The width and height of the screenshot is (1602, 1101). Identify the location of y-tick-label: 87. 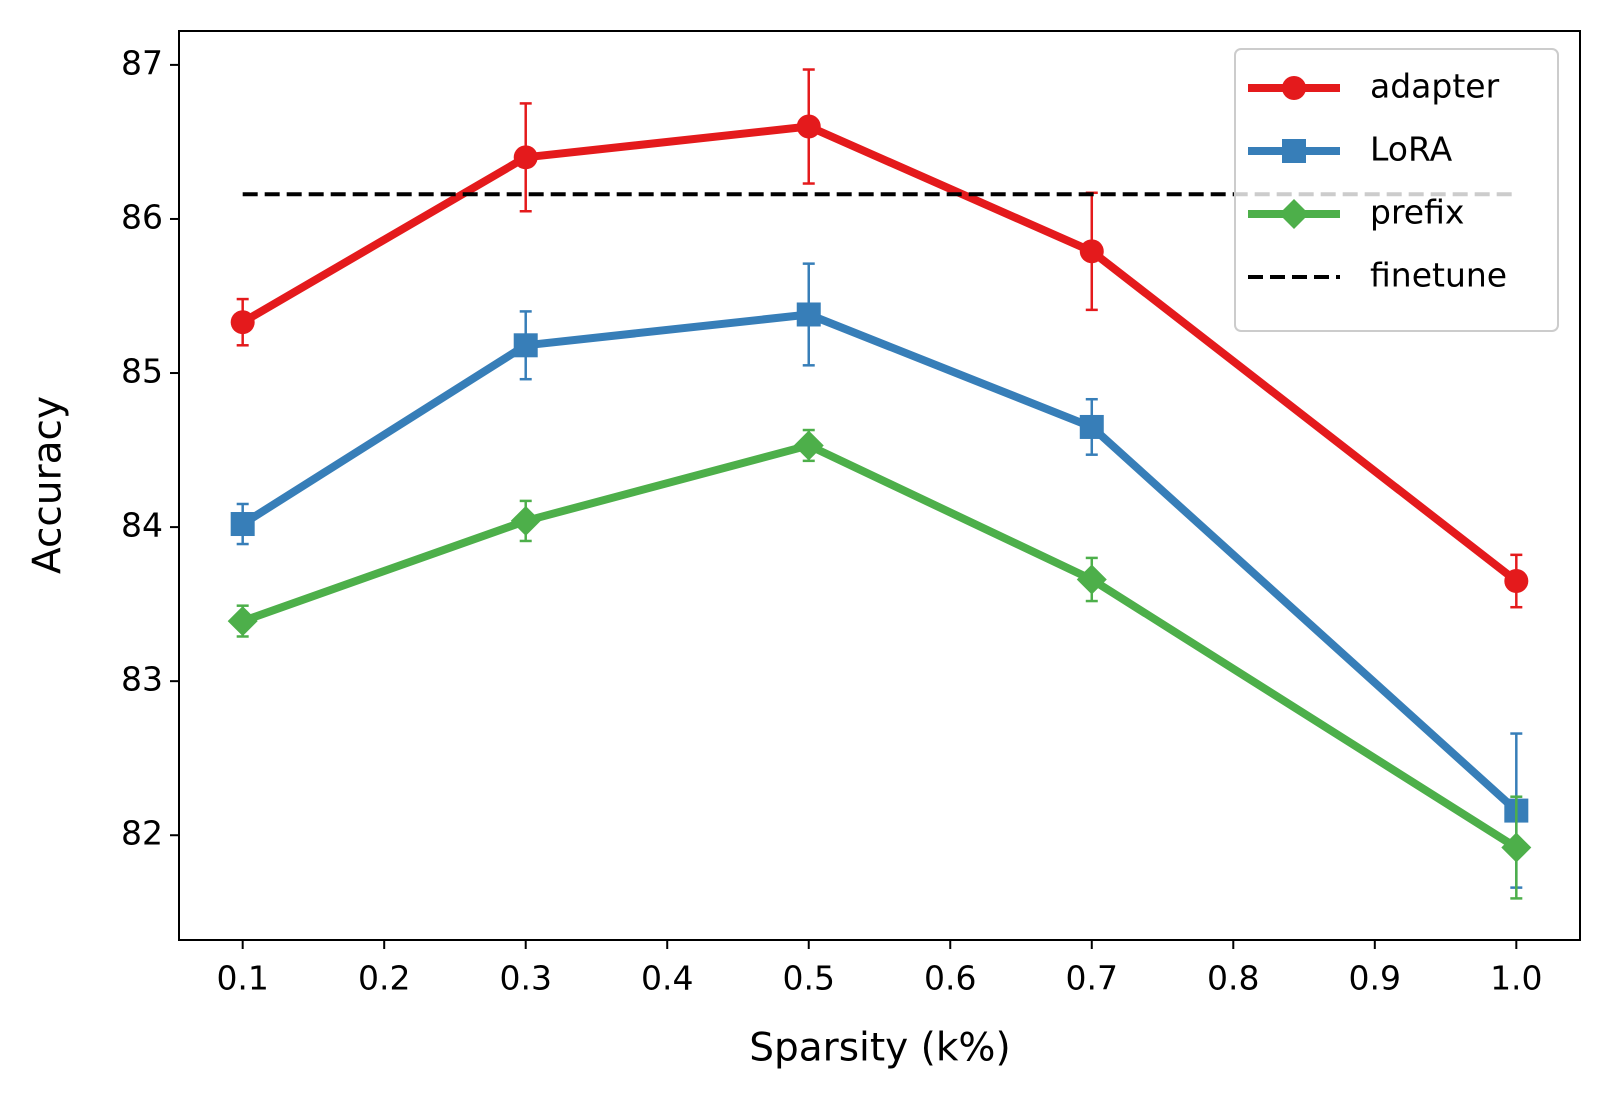
(142, 62).